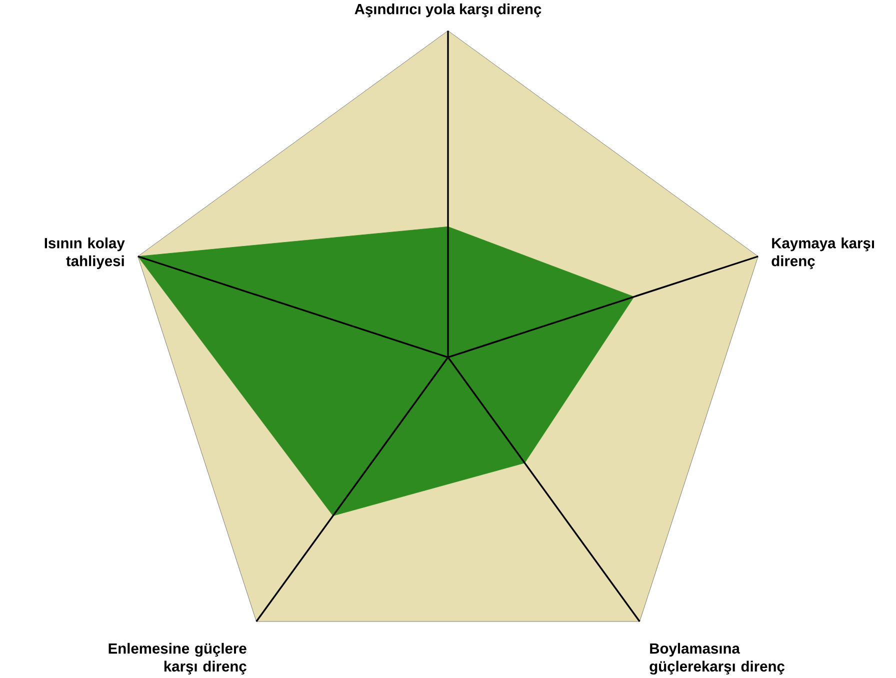 Image resolution: width=896 pixels, height=678 pixels. I want to click on spoke-label: Kaymaya karşı direnç, so click(823, 254).